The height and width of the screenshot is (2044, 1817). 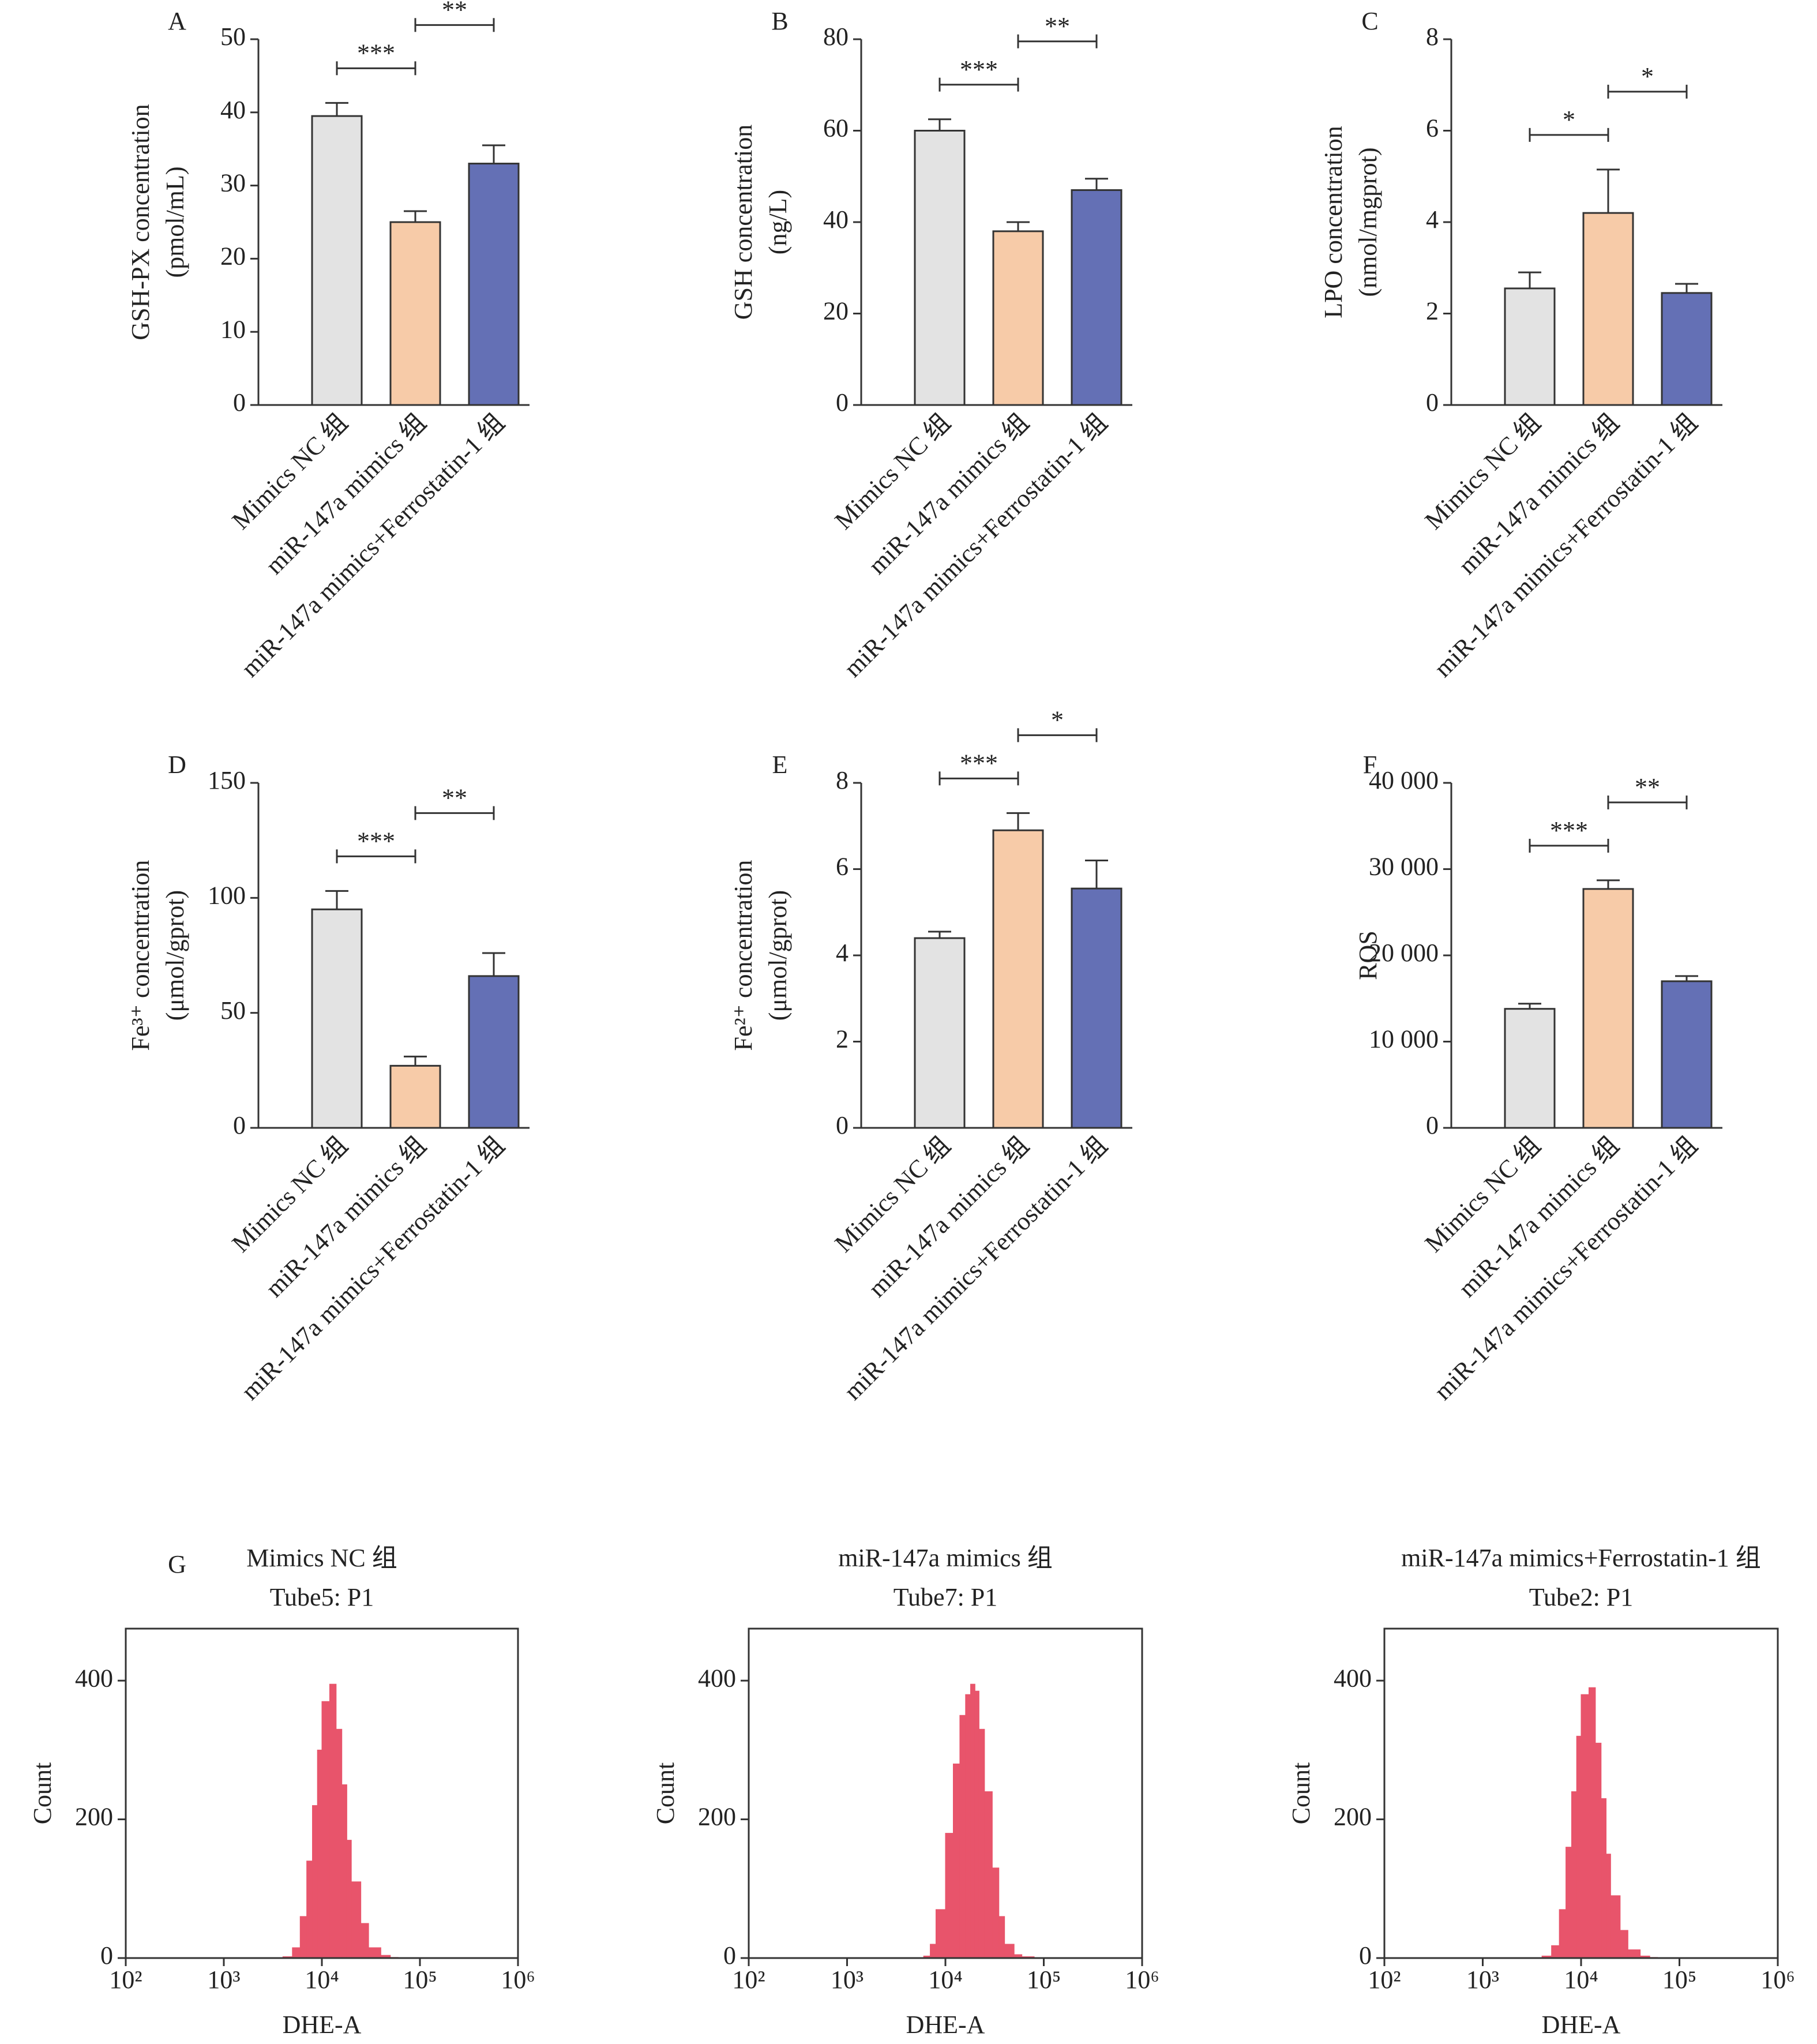 I want to click on chart-title: miR-147a mimics 组, so click(x=945, y=1558).